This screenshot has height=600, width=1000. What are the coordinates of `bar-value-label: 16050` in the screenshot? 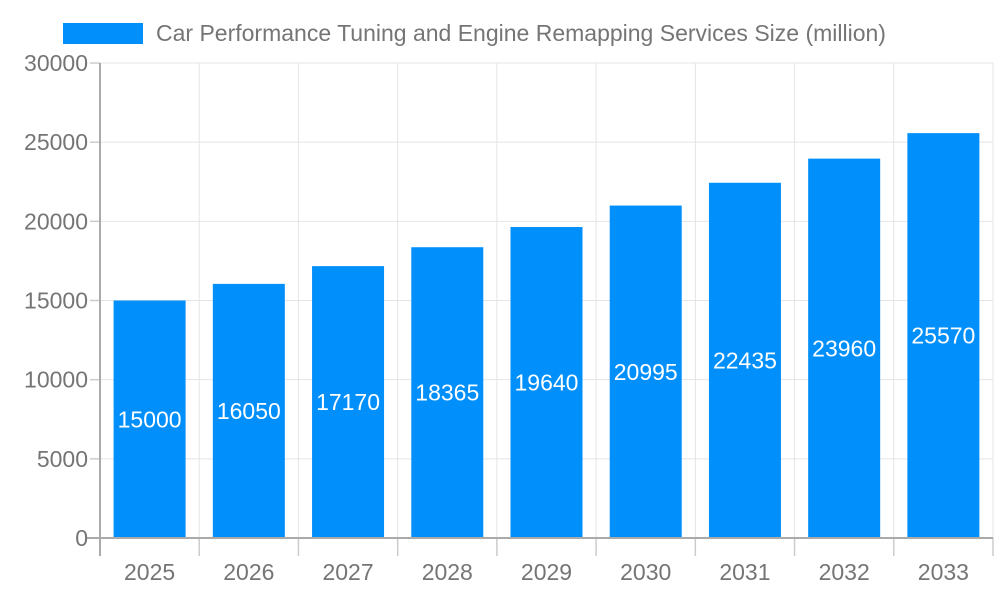 It's located at (249, 411).